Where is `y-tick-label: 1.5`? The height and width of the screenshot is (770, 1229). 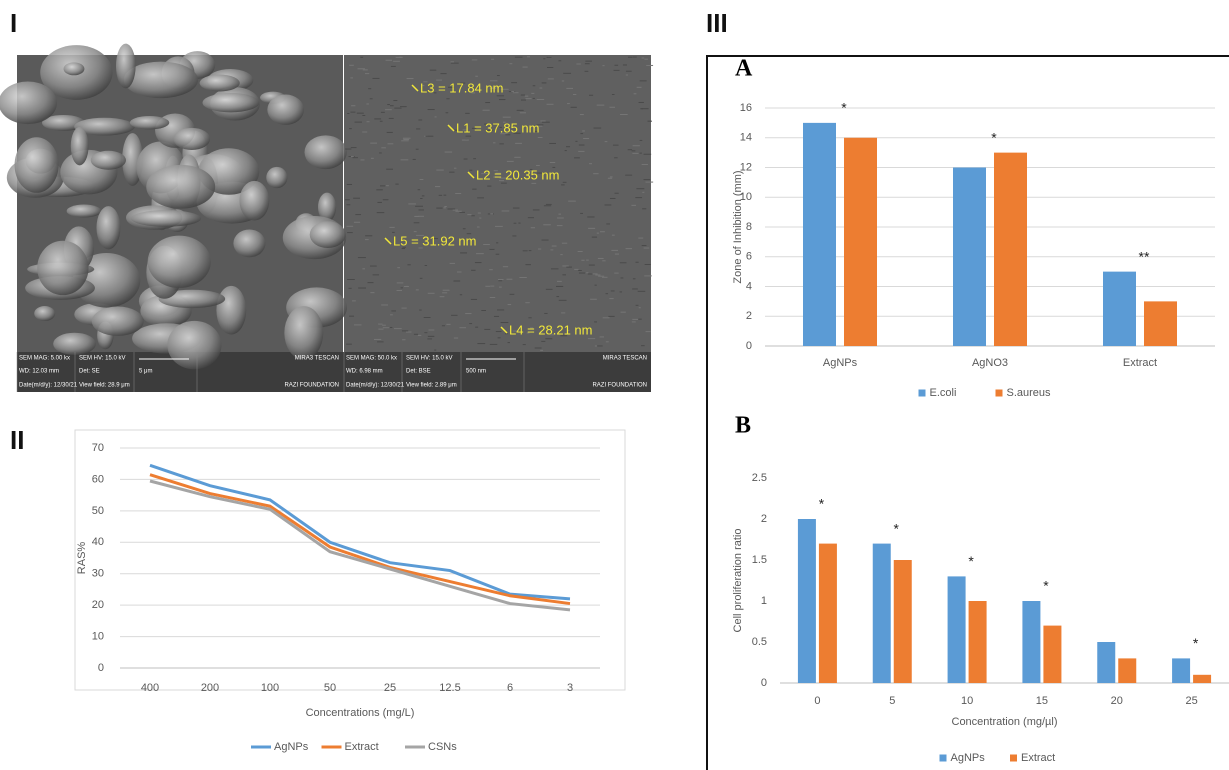
y-tick-label: 1.5 is located at coordinates (759, 560).